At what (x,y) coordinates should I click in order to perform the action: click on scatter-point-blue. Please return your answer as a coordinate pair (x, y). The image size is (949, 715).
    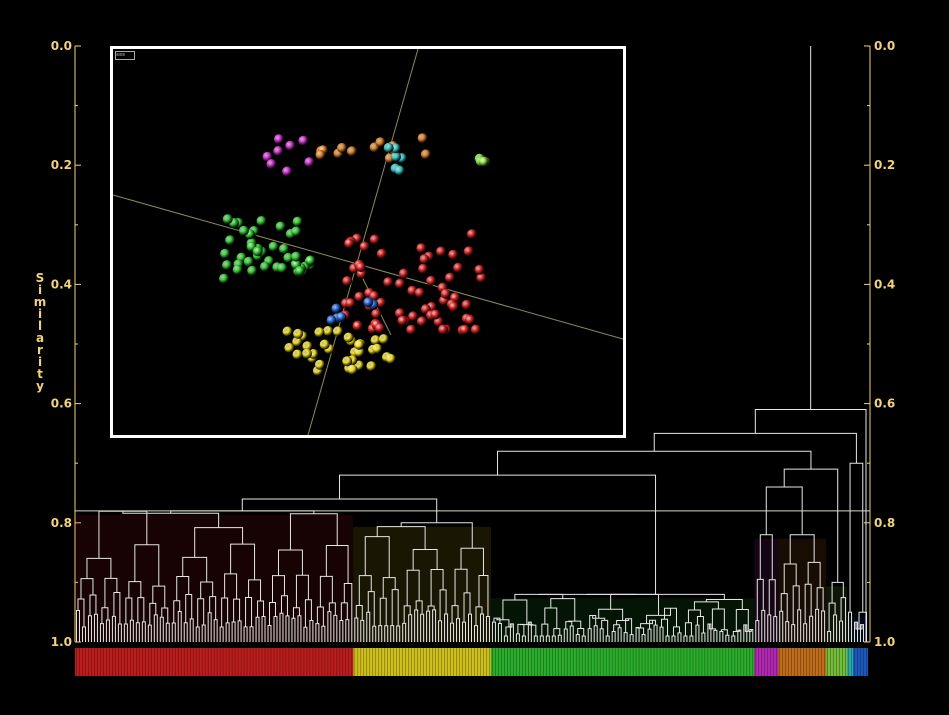
    Looking at the image, I should click on (341, 317).